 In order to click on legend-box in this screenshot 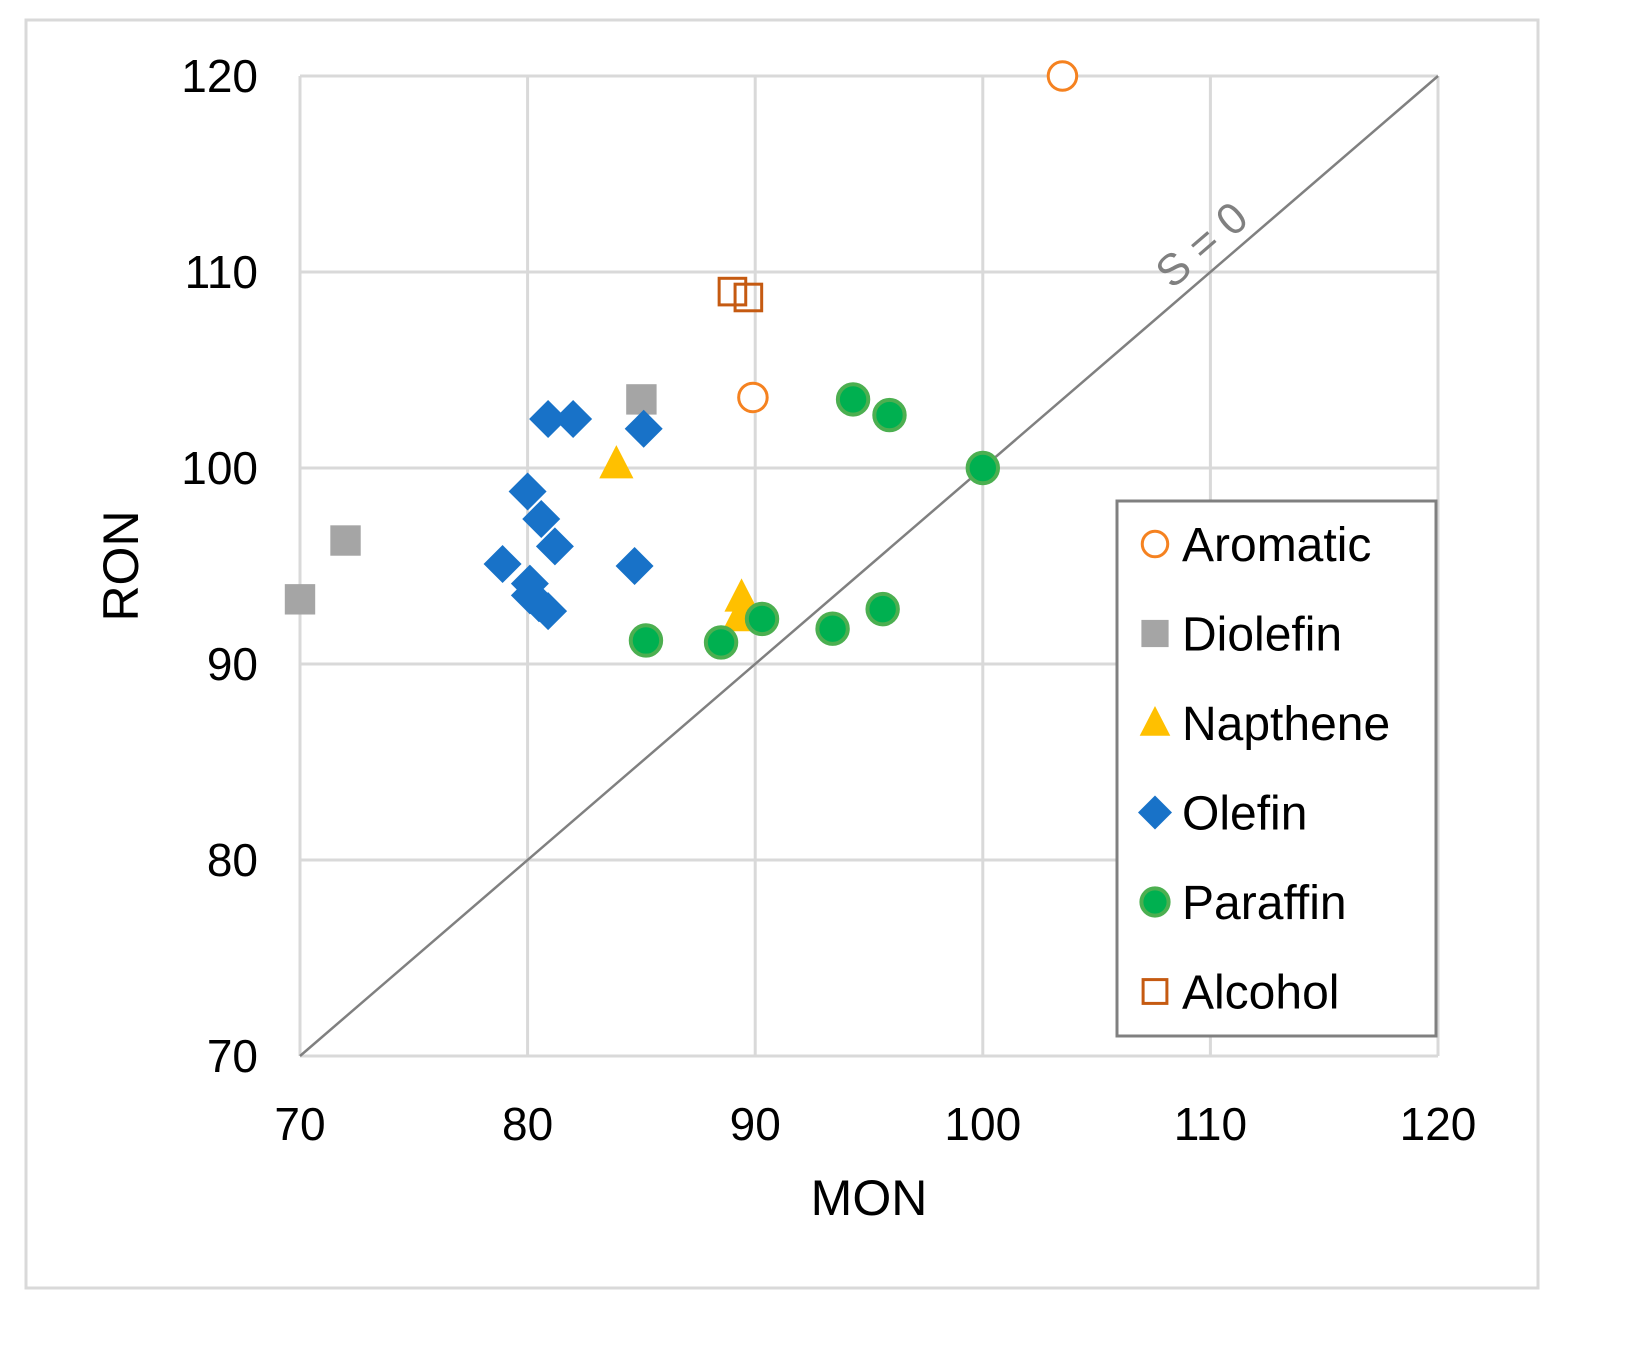, I will do `click(1276, 768)`.